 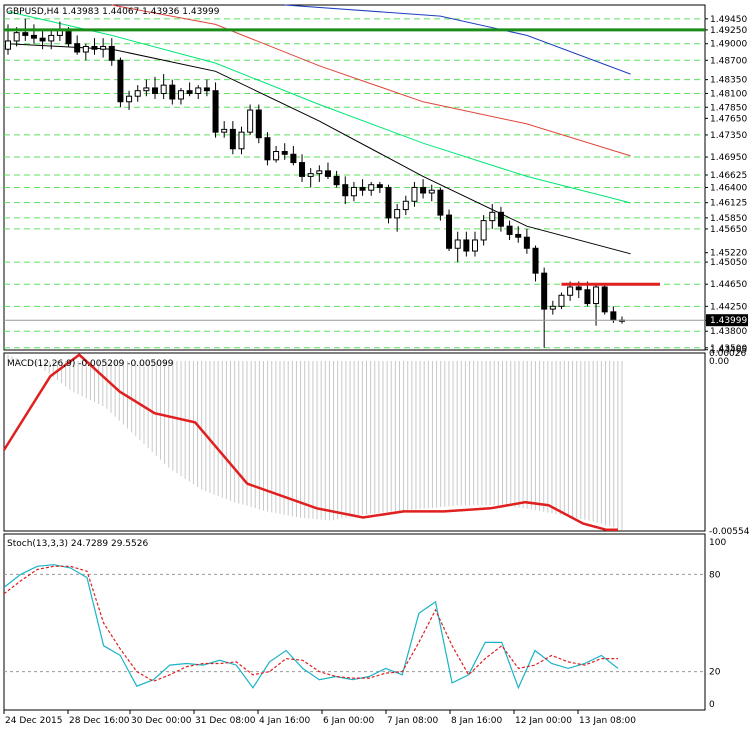 I want to click on price-tick-label: 1.45050, so click(x=728, y=263).